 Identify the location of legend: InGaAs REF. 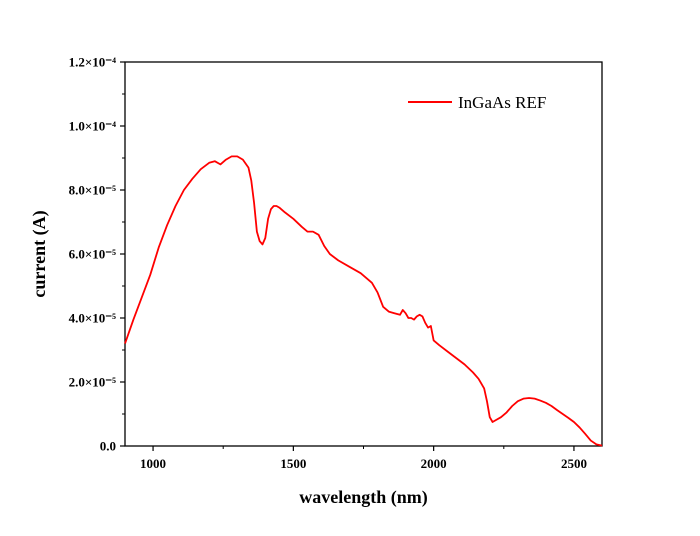
(477, 102).